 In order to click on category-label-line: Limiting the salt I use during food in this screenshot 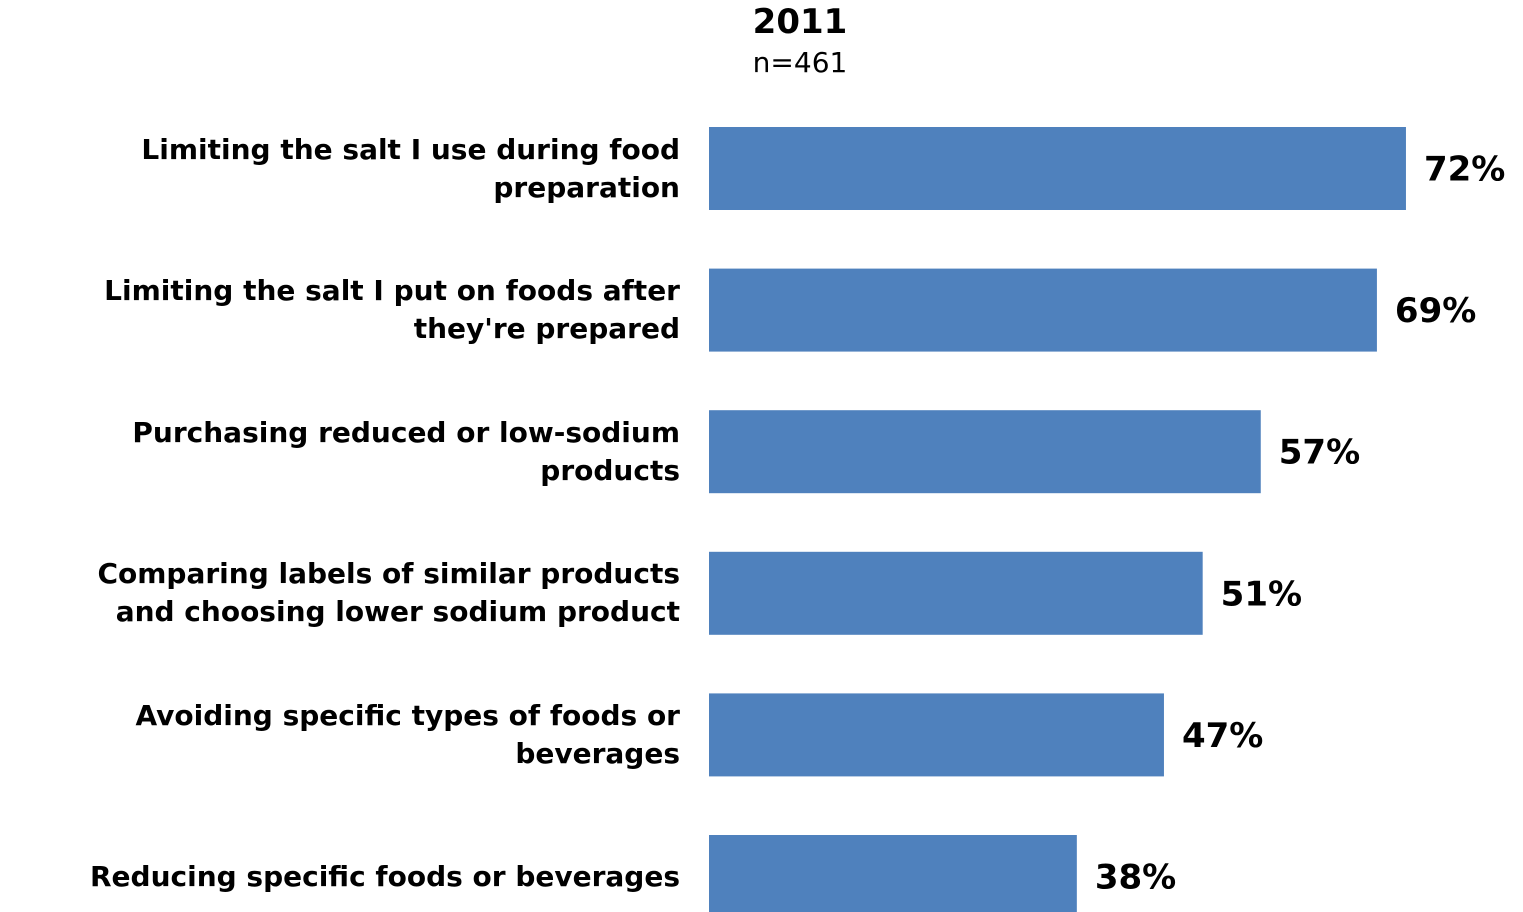, I will do `click(410, 149)`.